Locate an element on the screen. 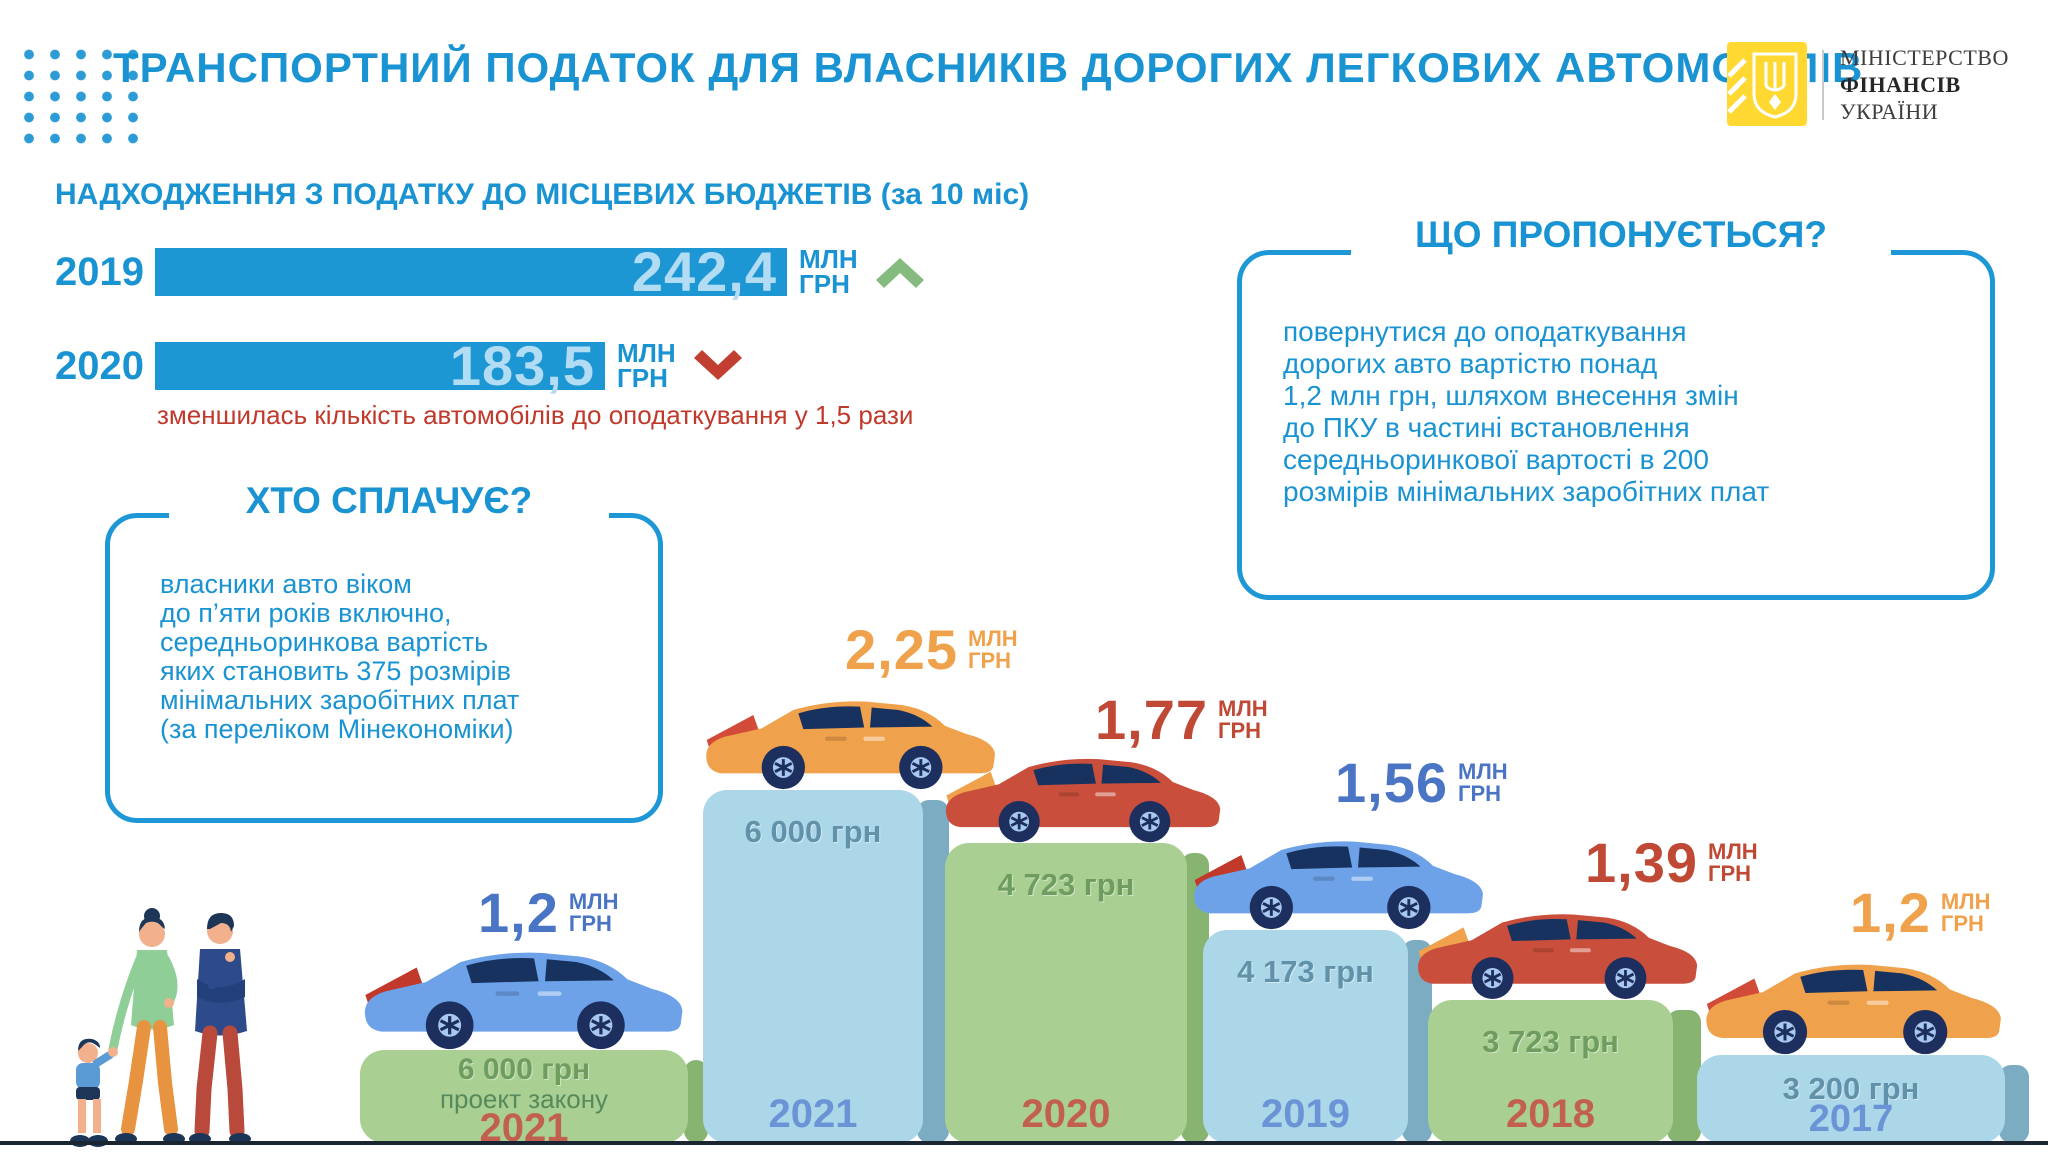  pillar-note: проект закону is located at coordinates (524, 1099).